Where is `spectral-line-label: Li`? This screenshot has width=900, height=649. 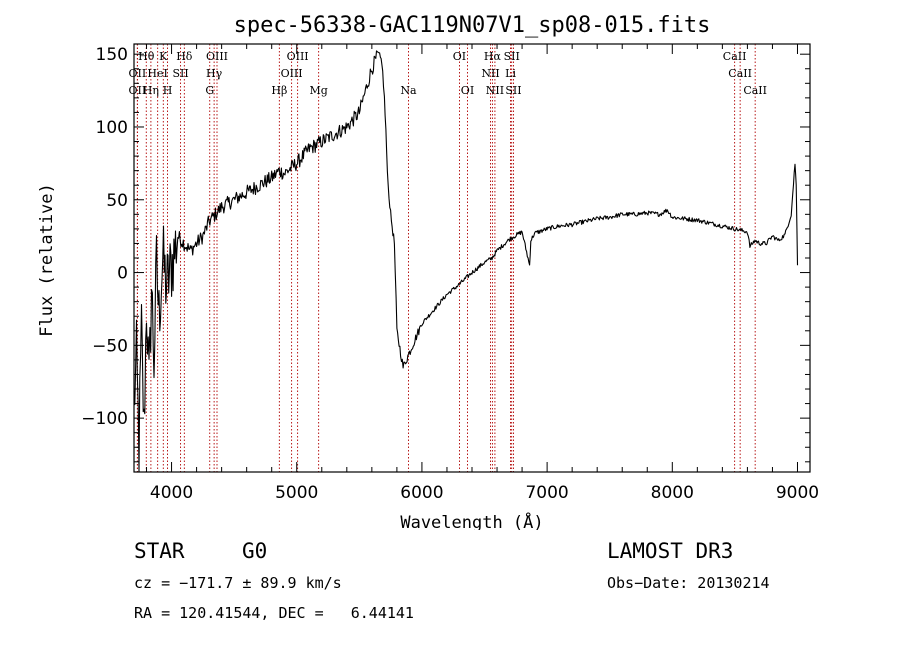
spectral-line-label: Li is located at coordinates (510, 73).